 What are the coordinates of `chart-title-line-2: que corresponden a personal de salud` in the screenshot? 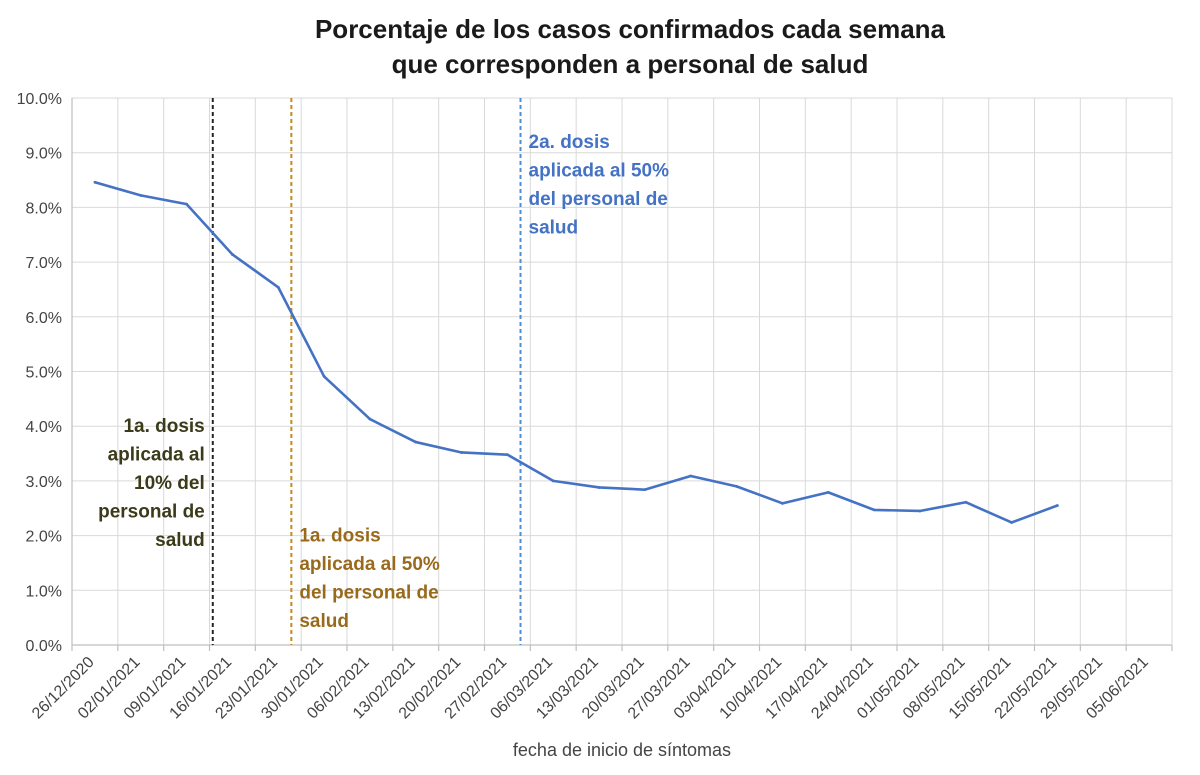 It's located at (630, 64).